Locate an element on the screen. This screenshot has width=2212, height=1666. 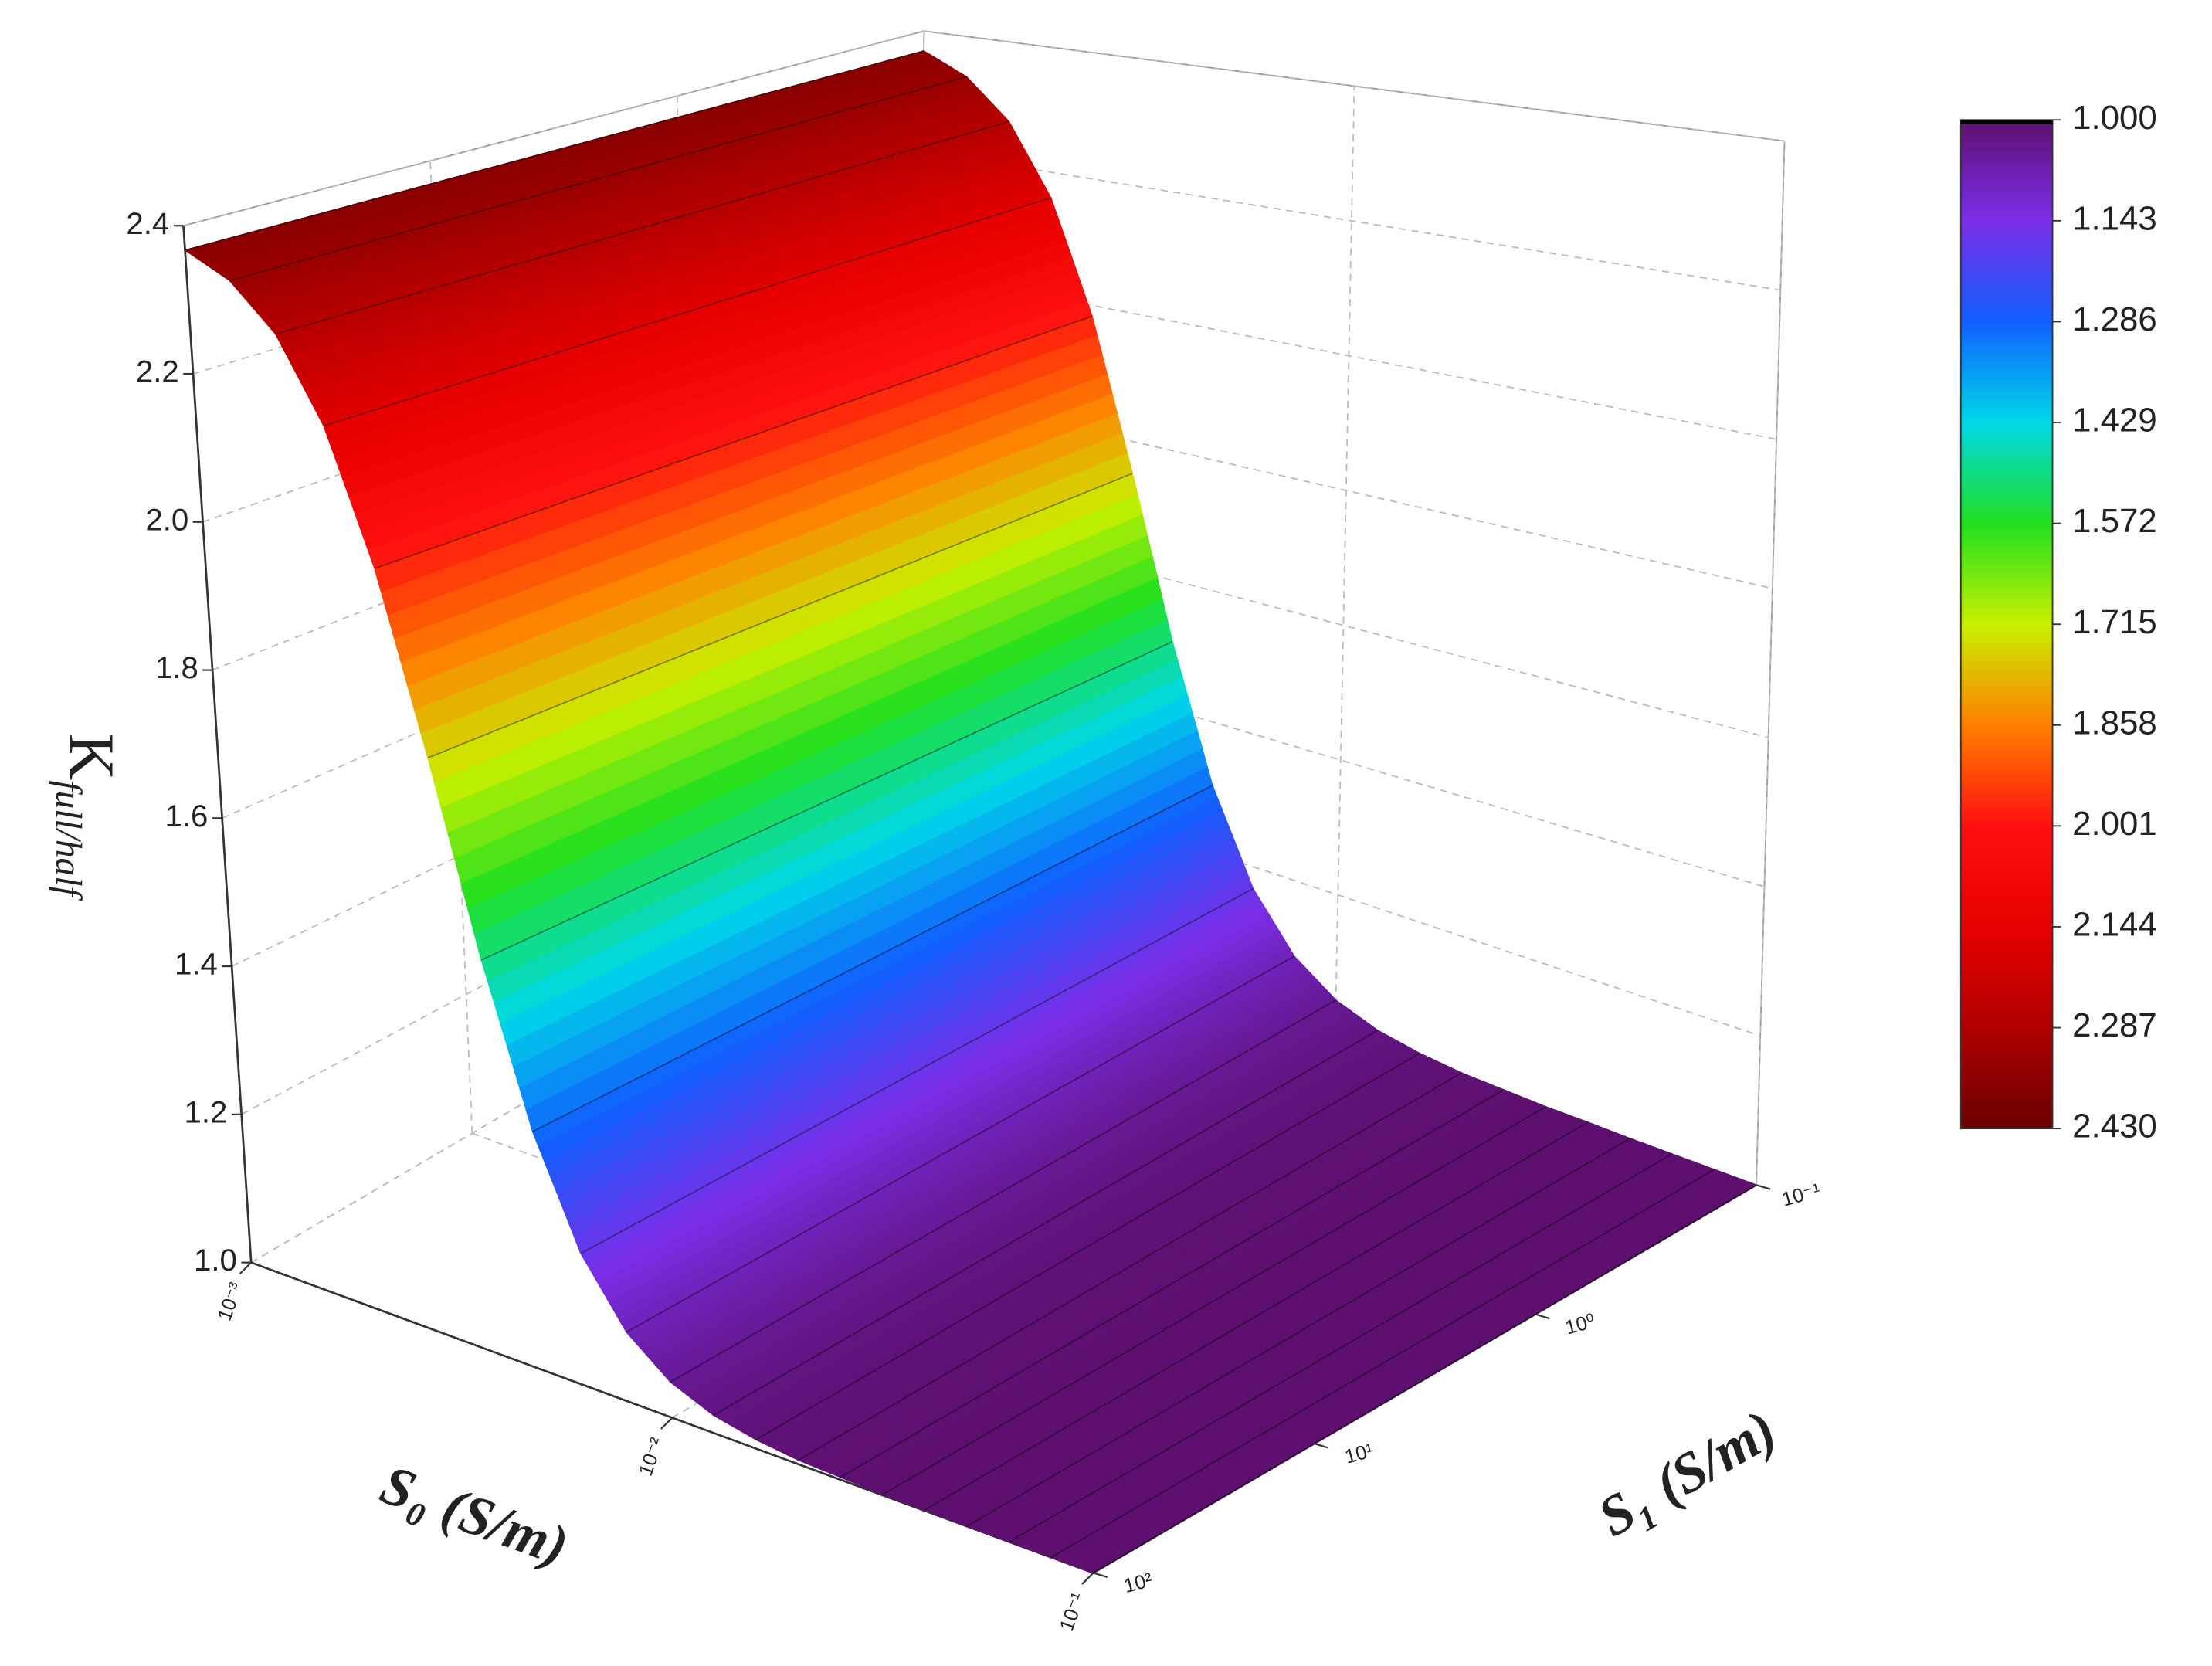
y-axis-label: S₁ (S/m) is located at coordinates (1687, 1473).